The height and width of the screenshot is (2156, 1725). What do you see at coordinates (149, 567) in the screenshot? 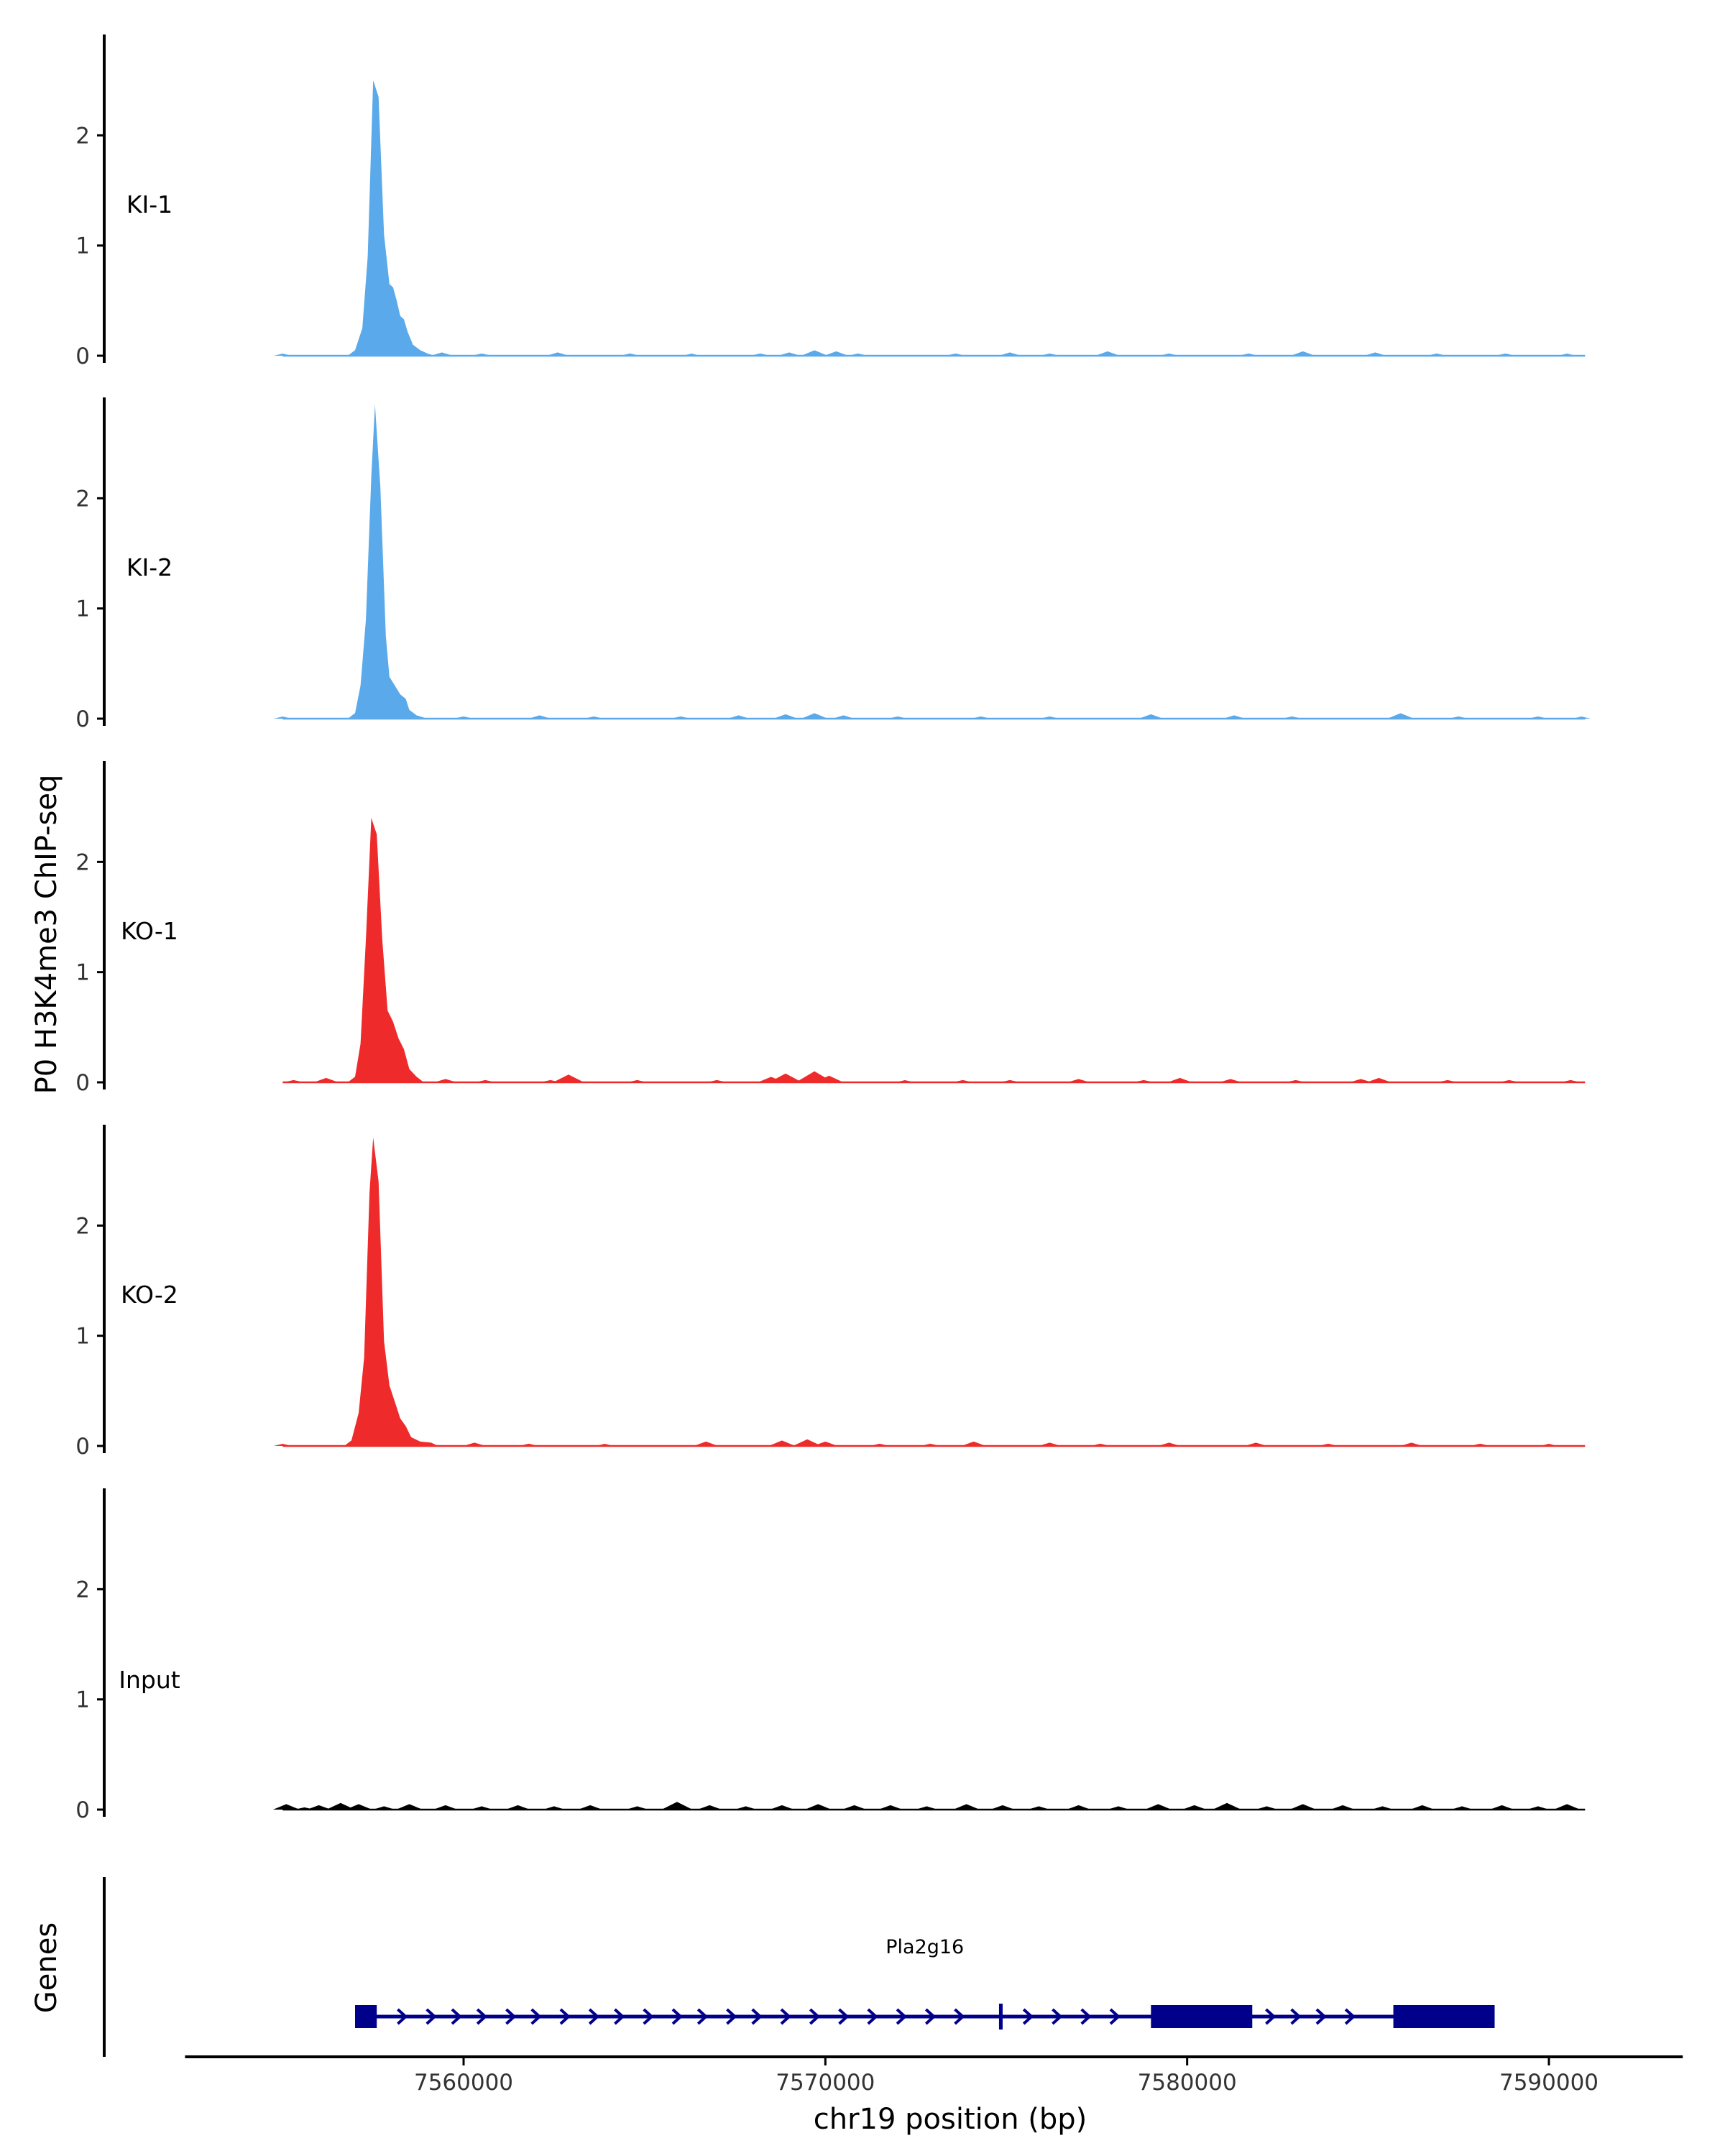
I see `track-label: KI-2` at bounding box center [149, 567].